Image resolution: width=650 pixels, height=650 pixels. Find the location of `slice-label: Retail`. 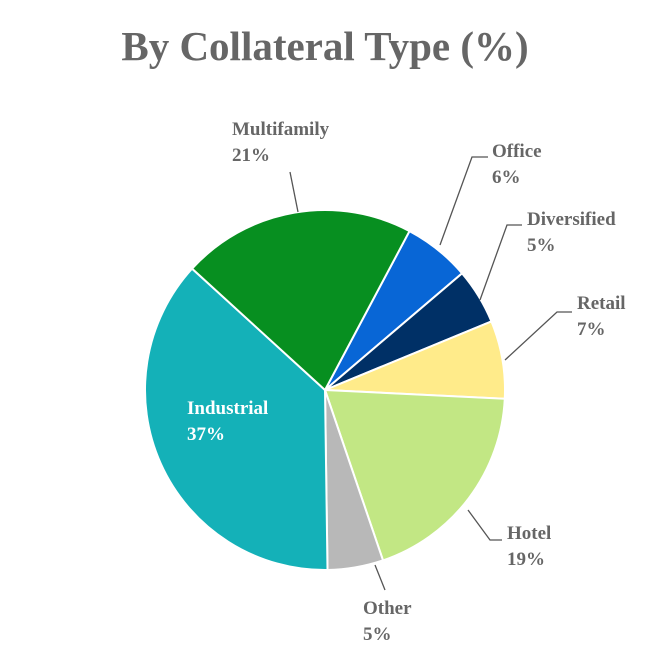

slice-label: Retail is located at coordinates (601, 303).